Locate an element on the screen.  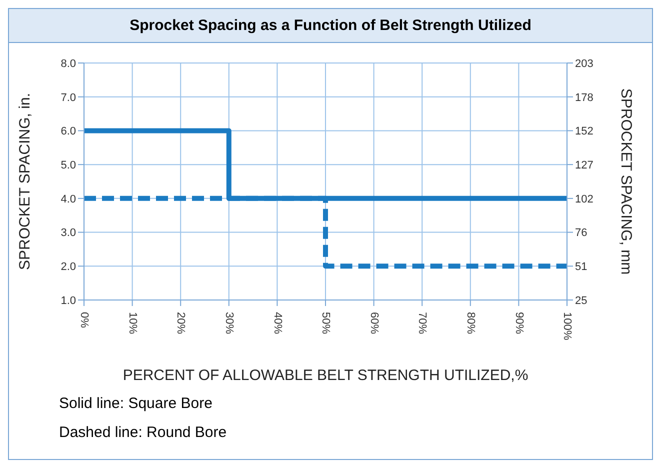
y2-tick-label: 127 is located at coordinates (584, 165).